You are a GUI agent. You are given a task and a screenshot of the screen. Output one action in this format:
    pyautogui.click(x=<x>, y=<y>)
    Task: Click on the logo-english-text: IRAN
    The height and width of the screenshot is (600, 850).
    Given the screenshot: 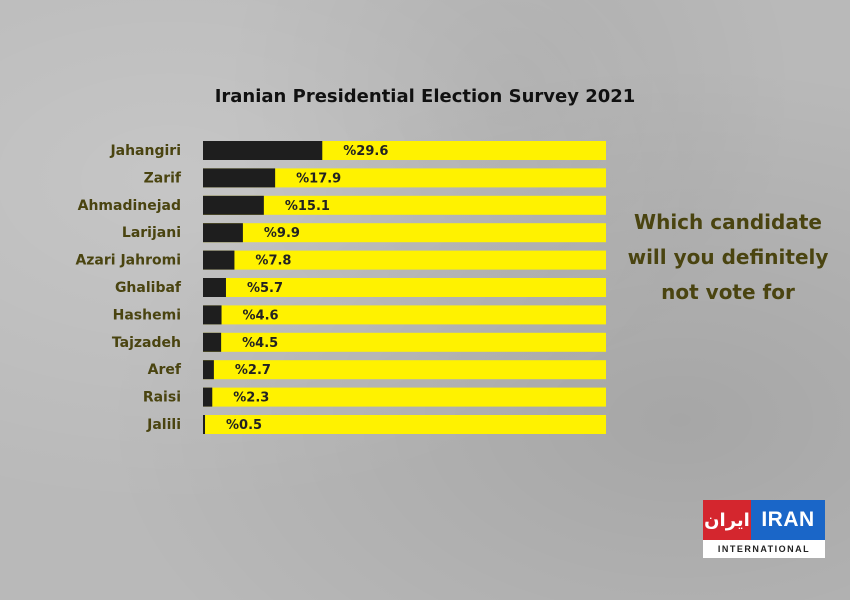 What is the action you would take?
    pyautogui.click(x=788, y=519)
    